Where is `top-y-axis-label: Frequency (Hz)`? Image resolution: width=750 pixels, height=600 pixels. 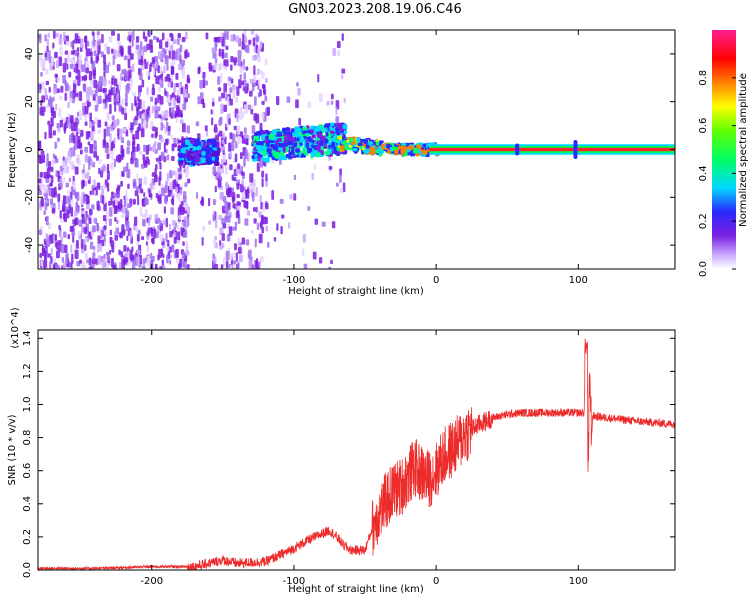
top-y-axis-label: Frequency (Hz) is located at coordinates (12, 150).